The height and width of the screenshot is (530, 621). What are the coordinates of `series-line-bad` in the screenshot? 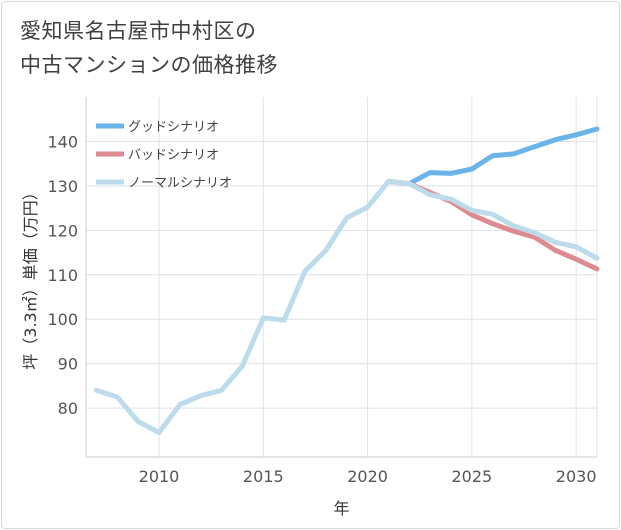 It's located at (492, 225).